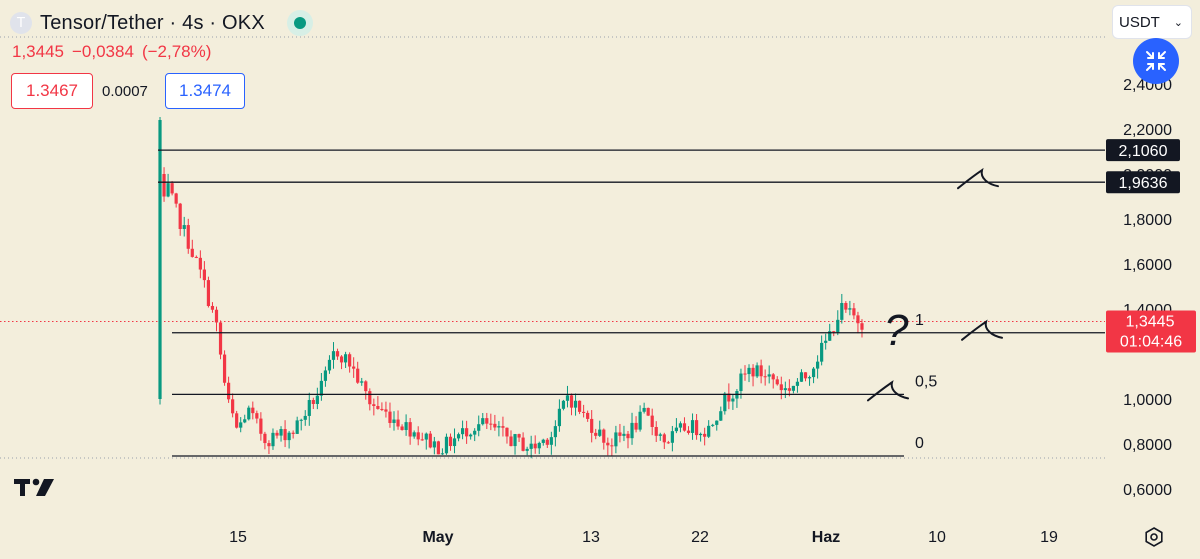 The width and height of the screenshot is (1200, 559). What do you see at coordinates (152, 22) in the screenshot?
I see `symbol-title: Tensor/Tether · 4s · OKX` at bounding box center [152, 22].